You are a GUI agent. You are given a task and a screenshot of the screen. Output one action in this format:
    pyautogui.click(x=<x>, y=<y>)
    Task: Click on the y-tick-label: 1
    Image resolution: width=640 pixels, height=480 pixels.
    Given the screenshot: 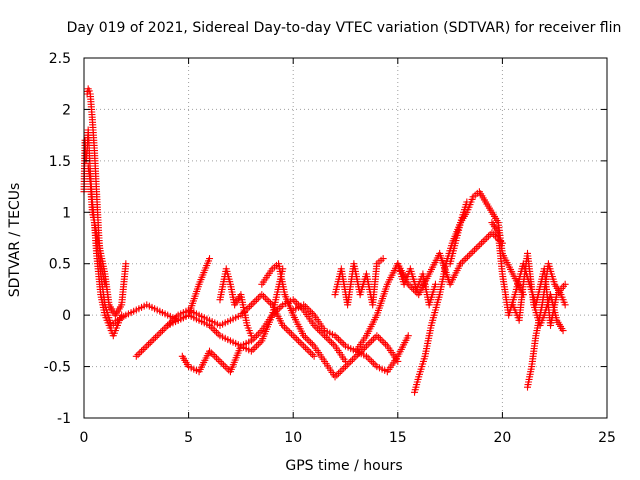 What is the action you would take?
    pyautogui.click(x=66, y=213)
    